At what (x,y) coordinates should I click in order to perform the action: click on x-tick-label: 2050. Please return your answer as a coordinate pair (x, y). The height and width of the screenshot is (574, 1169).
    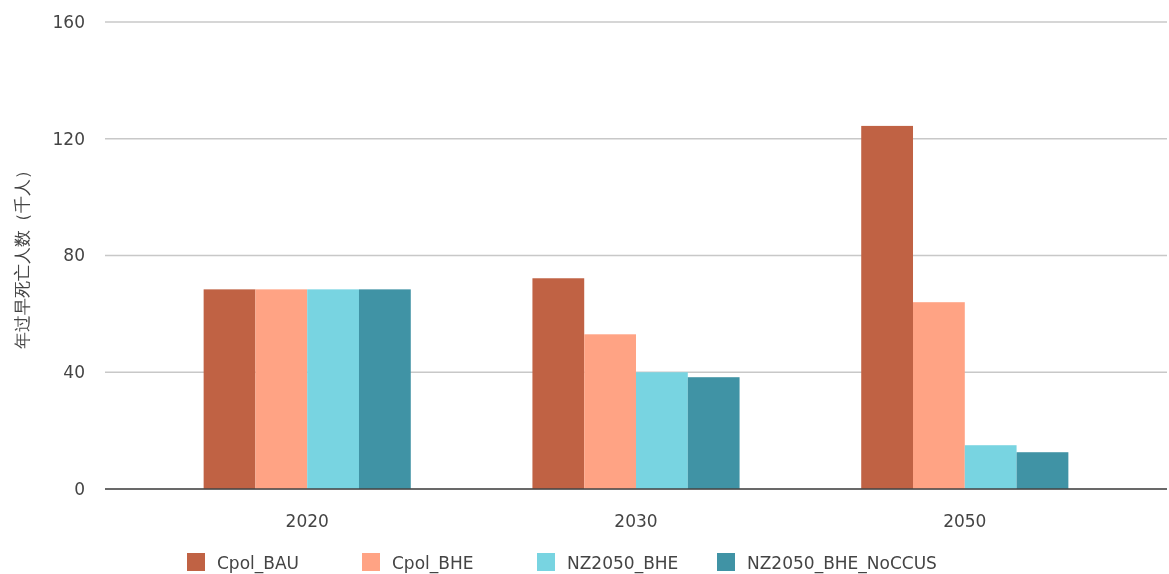
    Looking at the image, I should click on (965, 521).